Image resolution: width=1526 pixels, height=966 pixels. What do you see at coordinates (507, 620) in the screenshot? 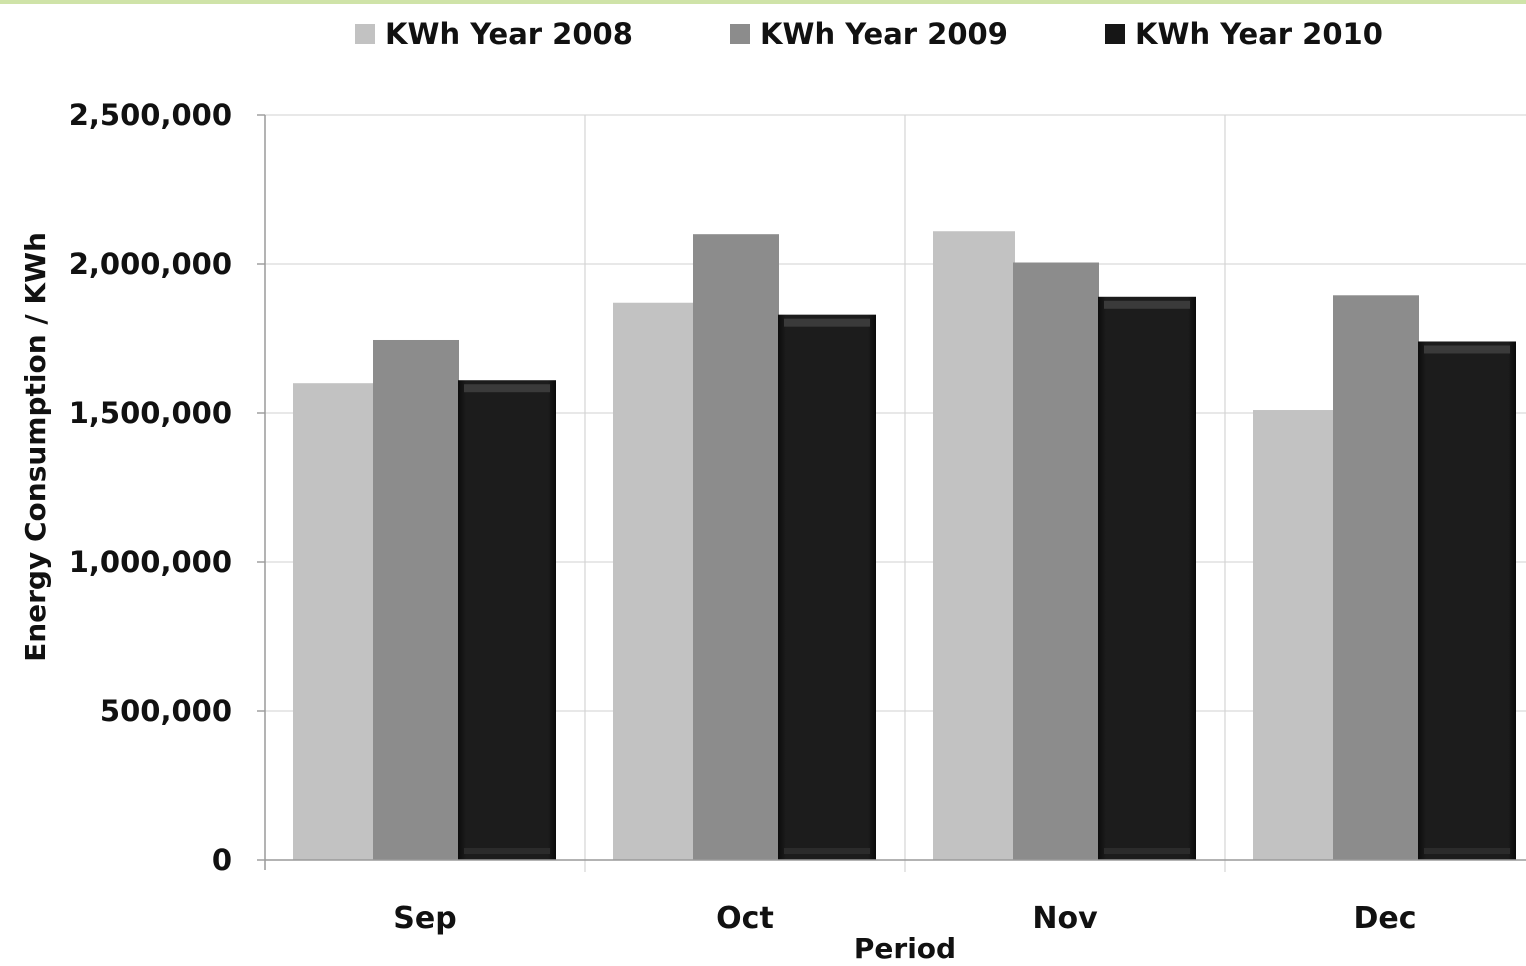
I see `bar-kwh-year-2010-sep` at bounding box center [507, 620].